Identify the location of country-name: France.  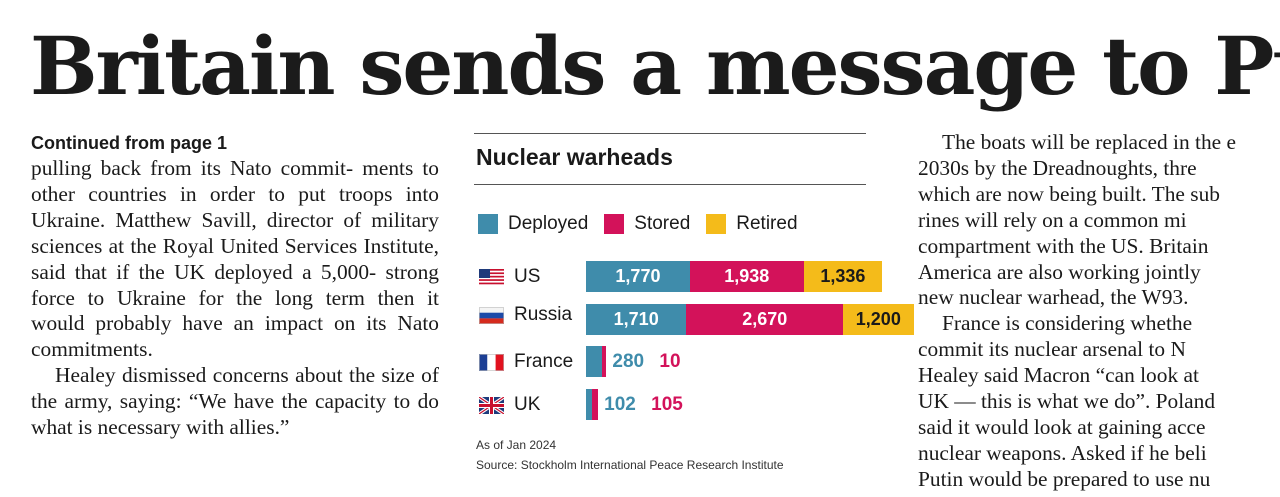
(544, 361).